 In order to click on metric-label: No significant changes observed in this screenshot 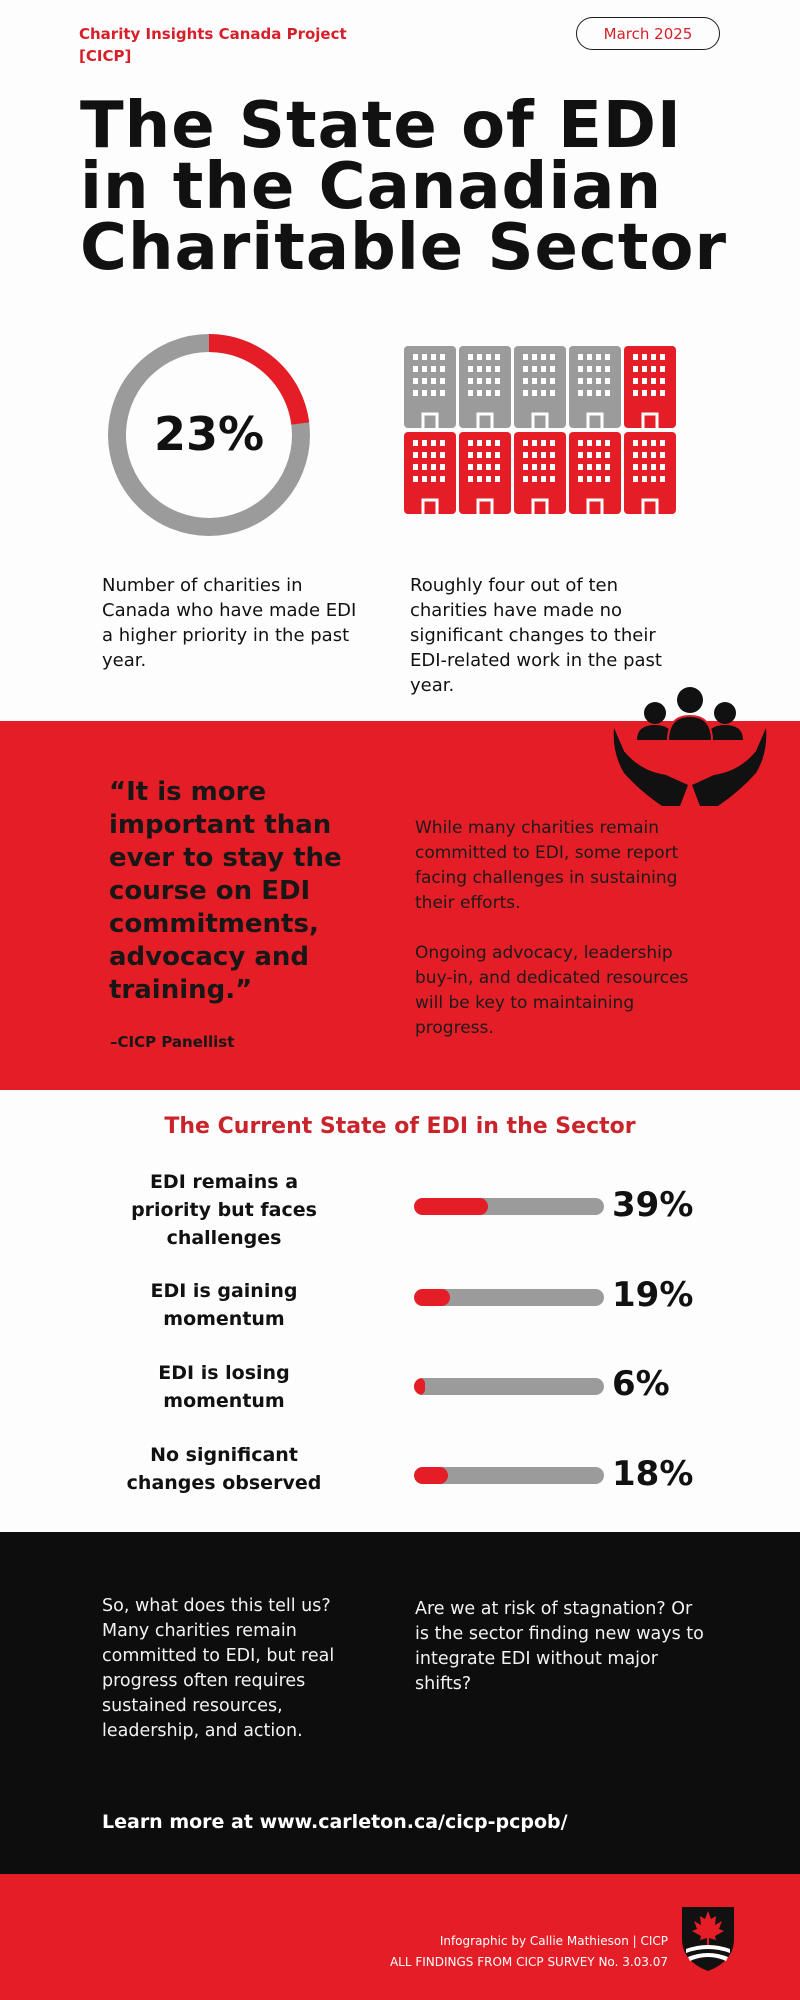, I will do `click(224, 1469)`.